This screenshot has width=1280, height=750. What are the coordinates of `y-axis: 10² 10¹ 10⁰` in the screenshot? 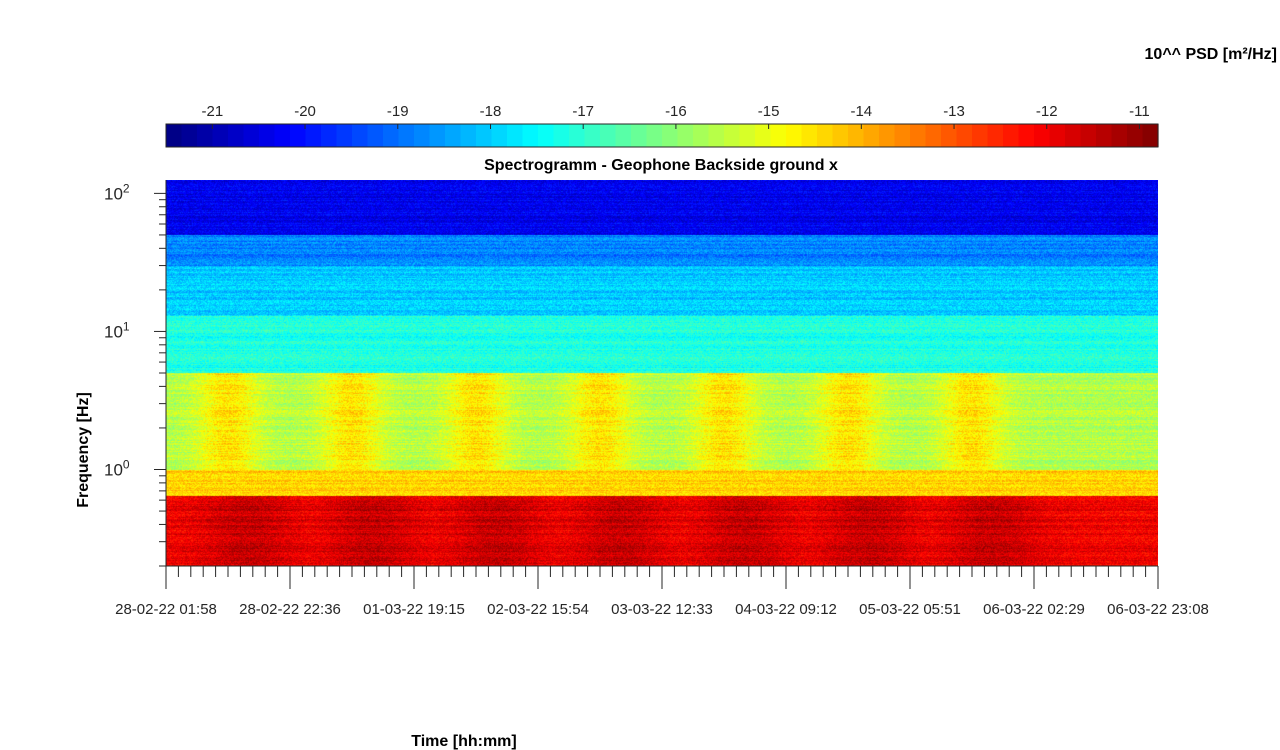 It's located at (135, 373).